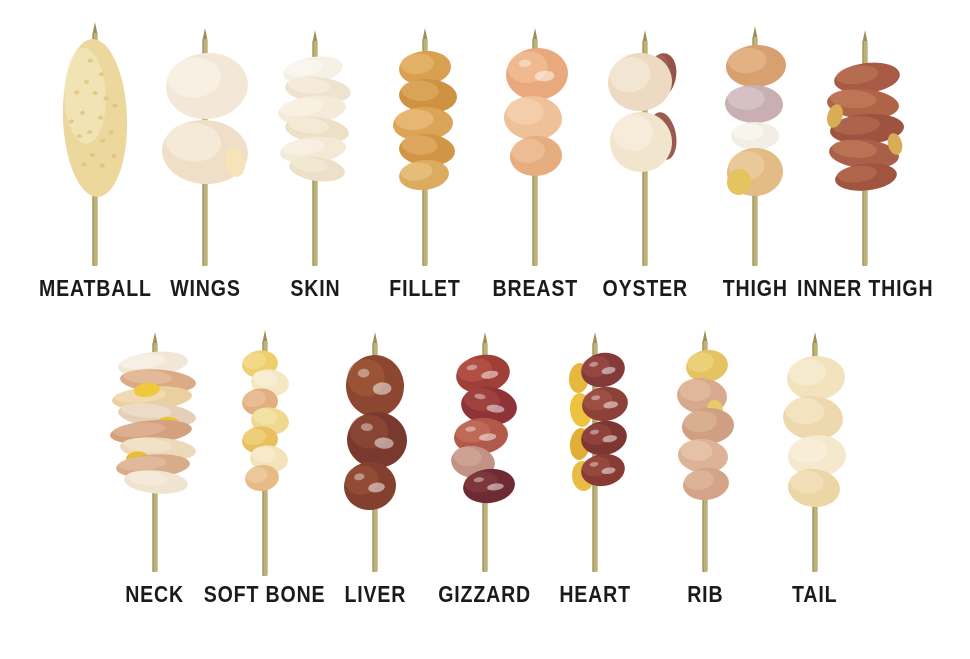 Image resolution: width=970 pixels, height=659 pixels. I want to click on skewer-item-liver: LIVER, so click(375, 462).